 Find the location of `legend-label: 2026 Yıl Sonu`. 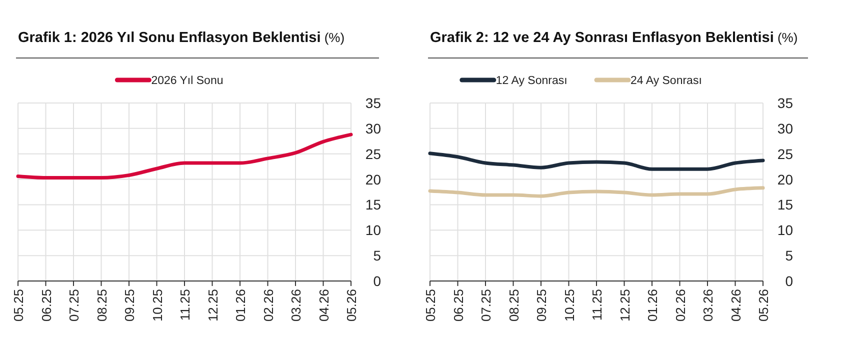

legend-label: 2026 Yıl Sonu is located at coordinates (187, 81).